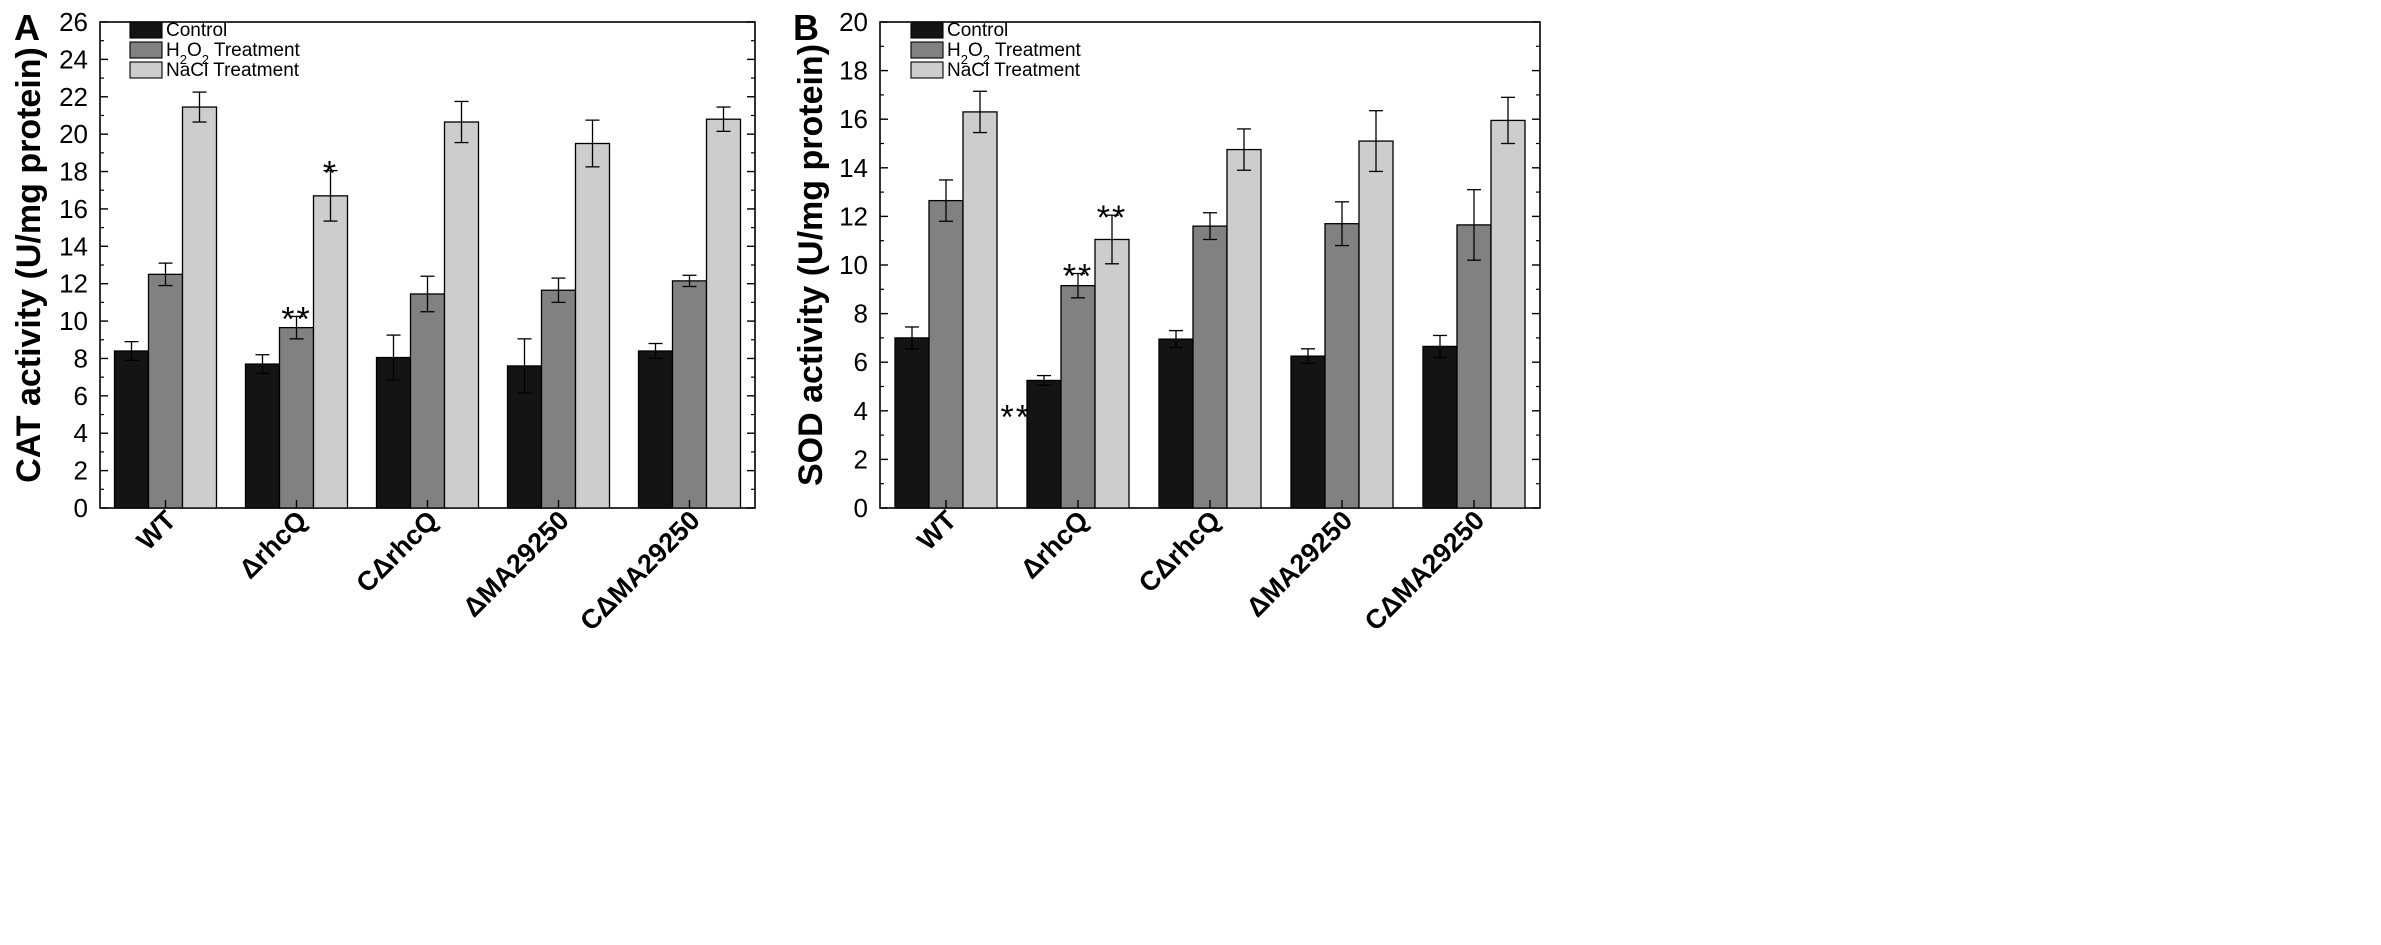 The image size is (2381, 945). Describe the element at coordinates (330, 174) in the screenshot. I see `significance-marker: *` at that location.